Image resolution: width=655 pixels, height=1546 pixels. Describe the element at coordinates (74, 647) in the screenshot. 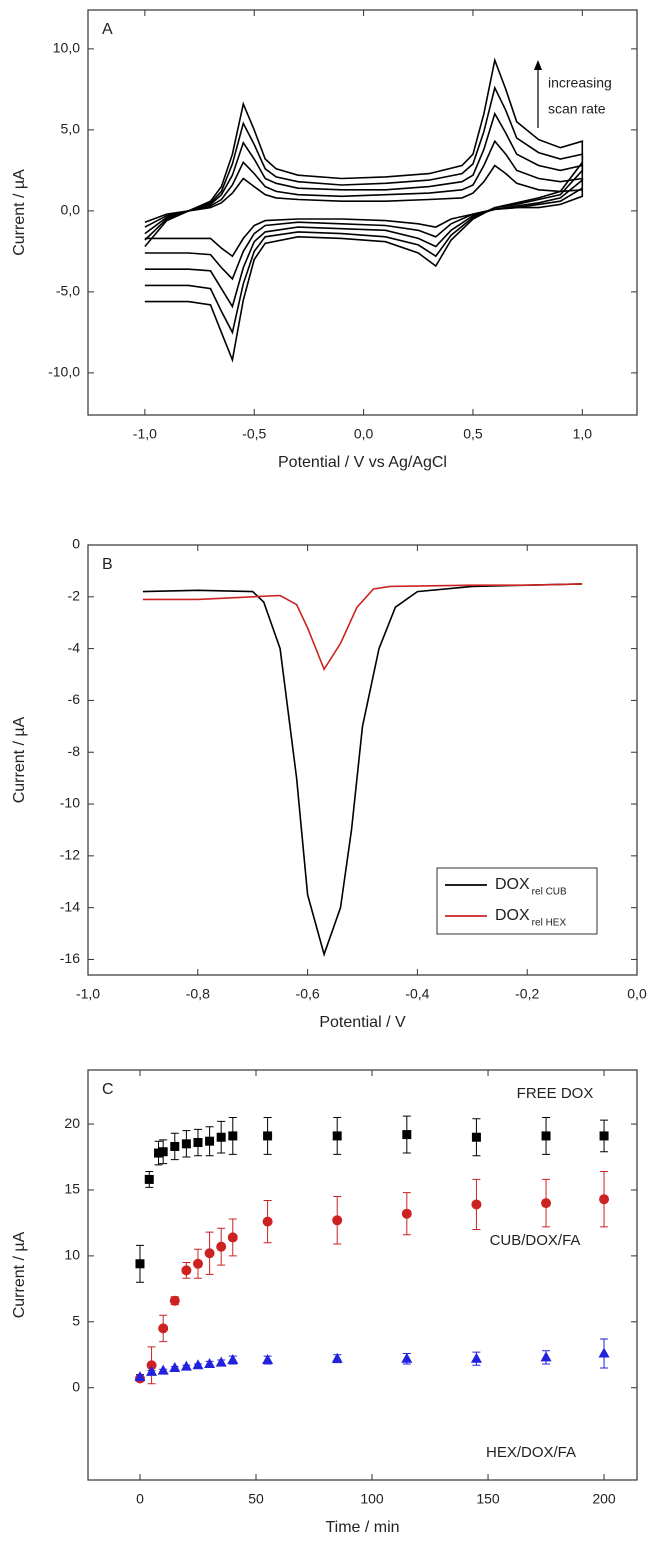

I see `y-tick-label: -4` at that location.